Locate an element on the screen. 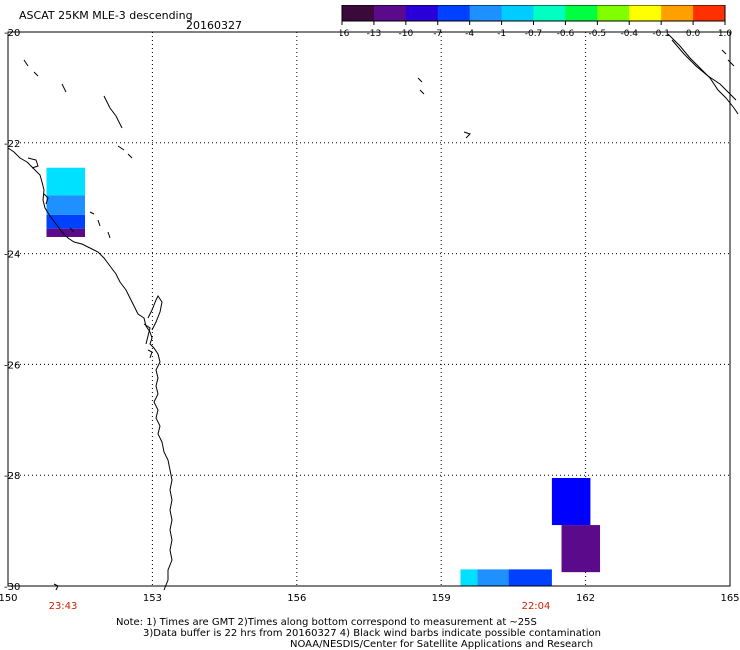 The width and height of the screenshot is (740, 650). lon-tick-label: 153 is located at coordinates (152, 598).